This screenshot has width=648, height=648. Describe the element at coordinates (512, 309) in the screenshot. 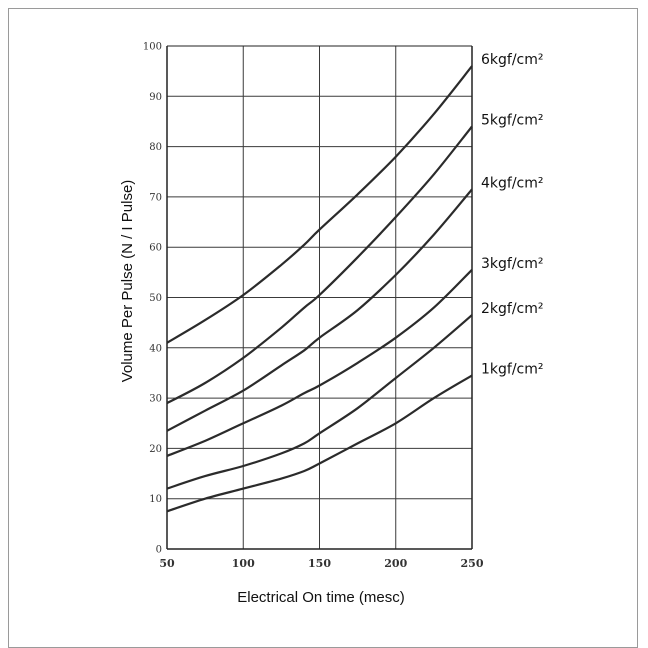

I see `series-label-5: 2kgf/cm²` at that location.